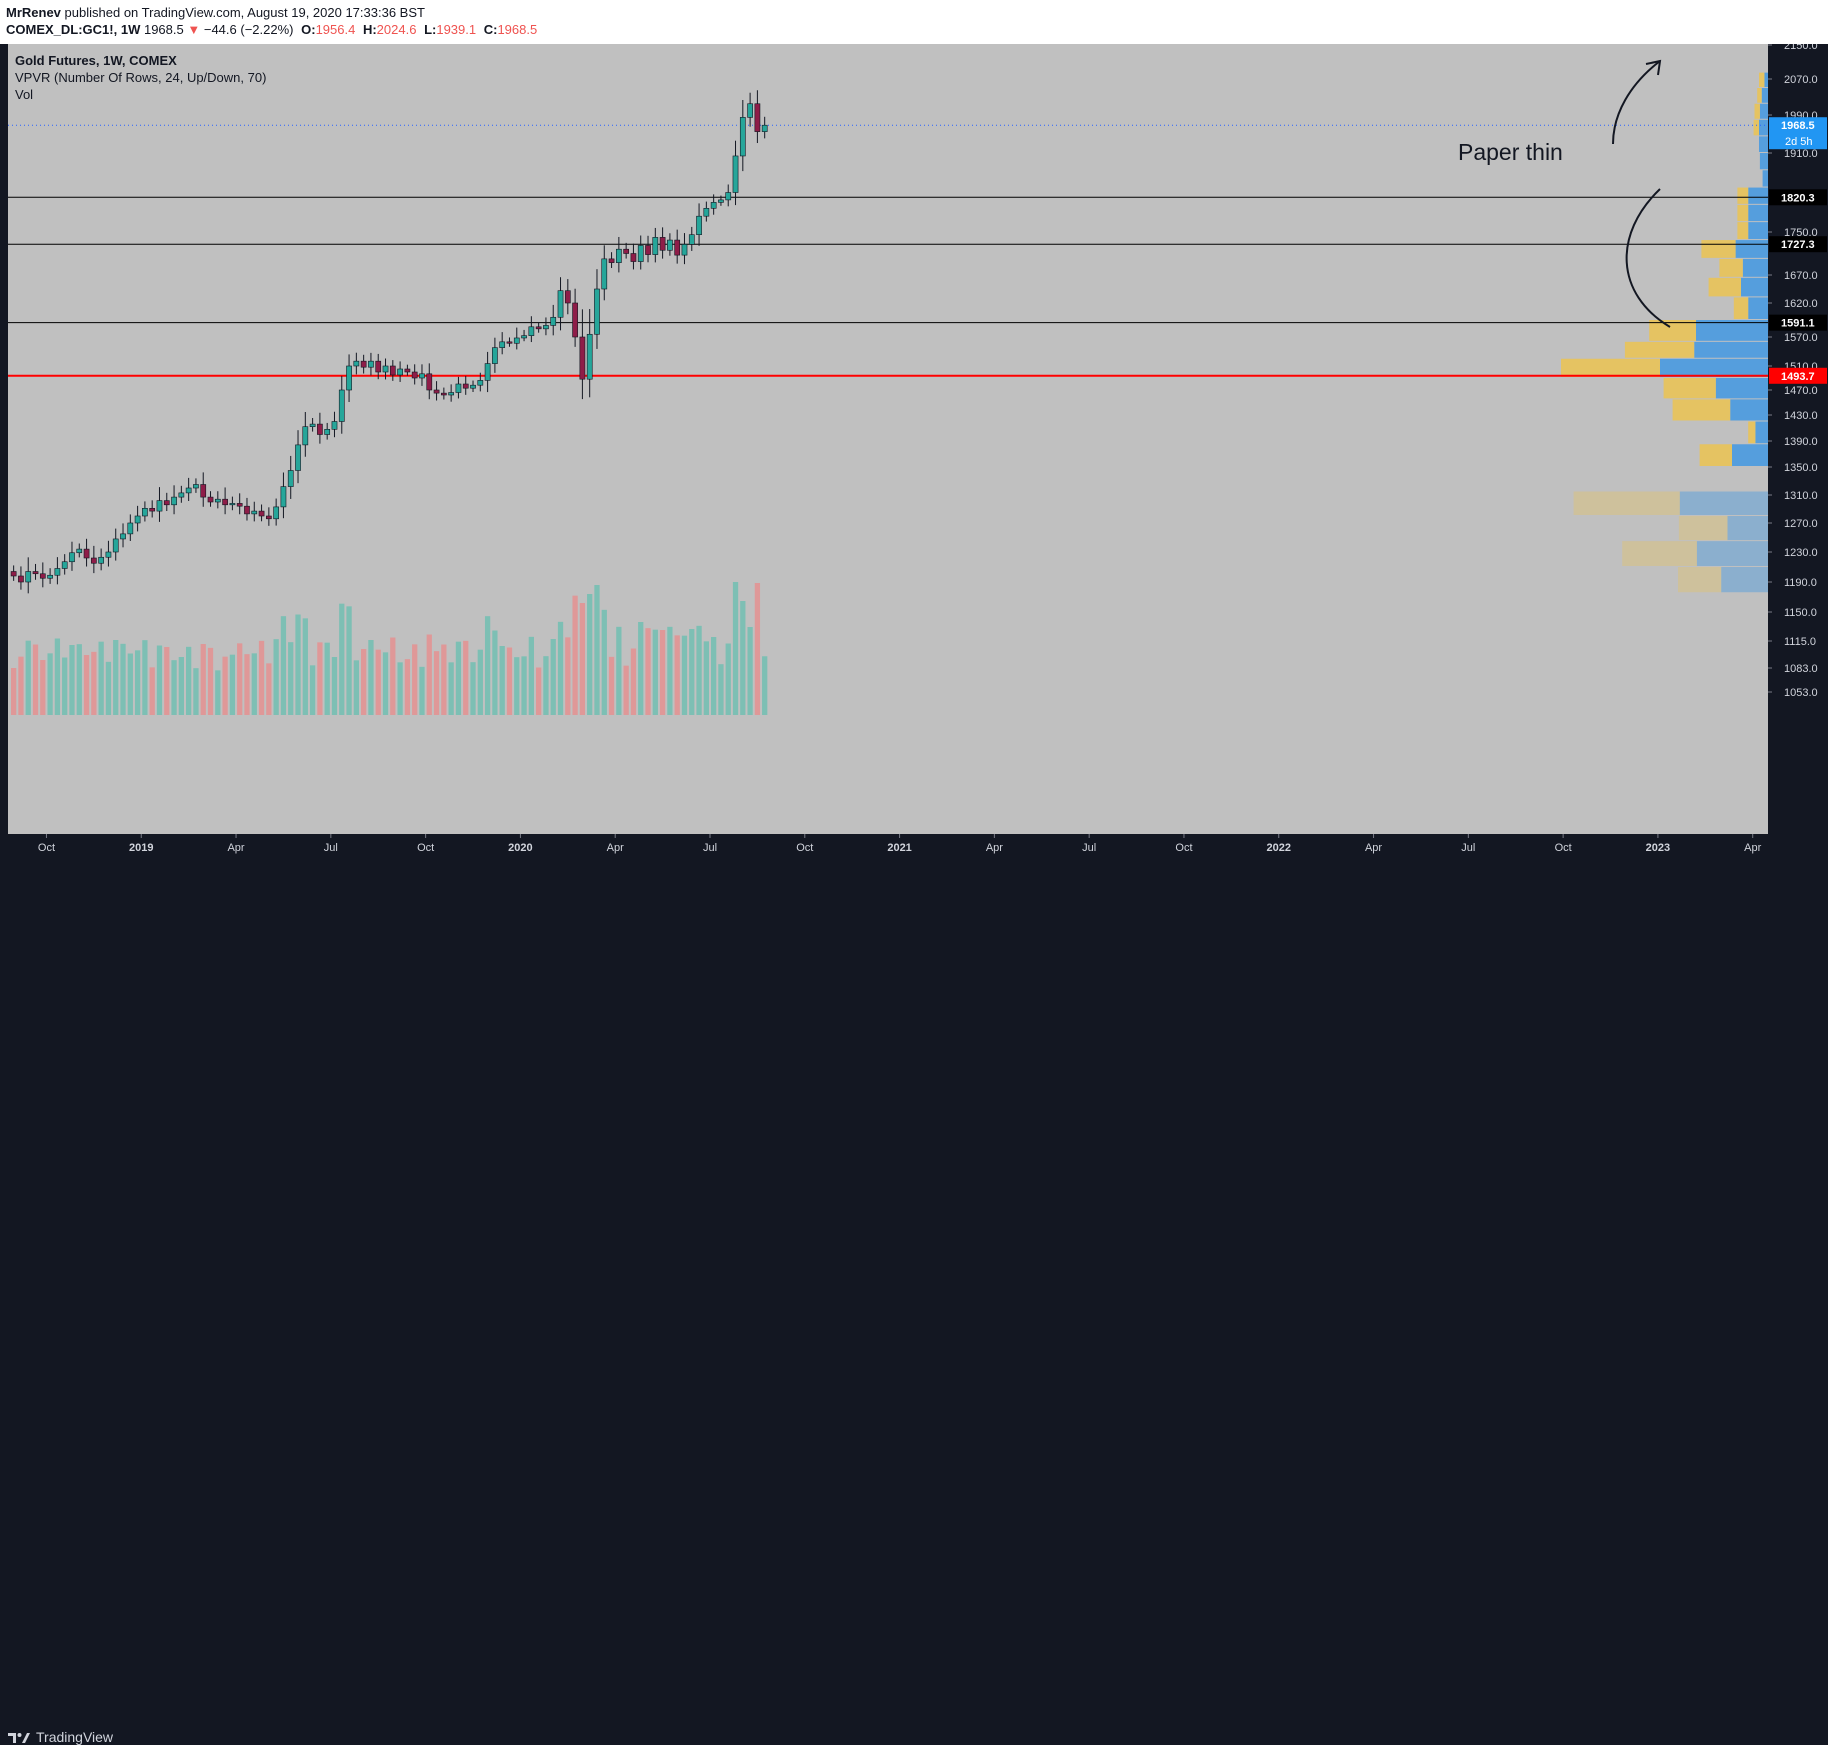 Image resolution: width=1828 pixels, height=1745 pixels. Describe the element at coordinates (1798, 377) in the screenshot. I see `price-line-badge-label: 1493.7` at that location.